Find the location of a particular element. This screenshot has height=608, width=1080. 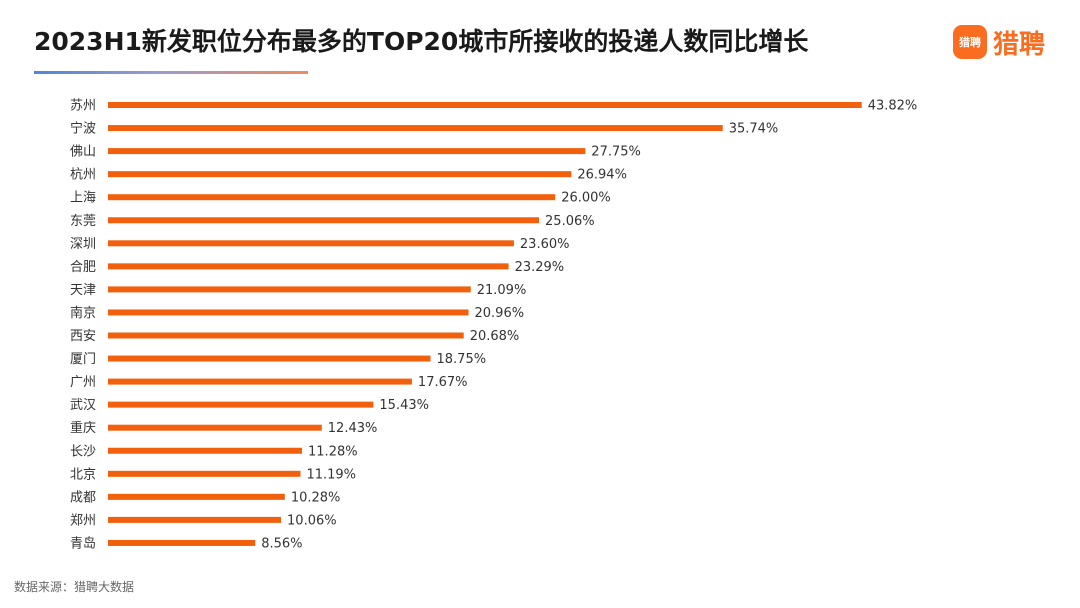

value-label: 18.75% is located at coordinates (462, 359).